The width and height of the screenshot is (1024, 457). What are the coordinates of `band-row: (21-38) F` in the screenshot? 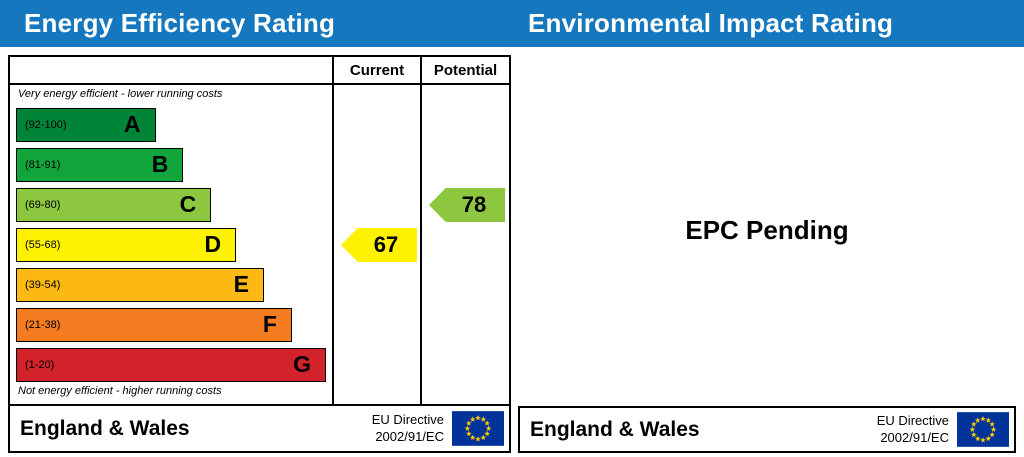 It's located at (171, 325).